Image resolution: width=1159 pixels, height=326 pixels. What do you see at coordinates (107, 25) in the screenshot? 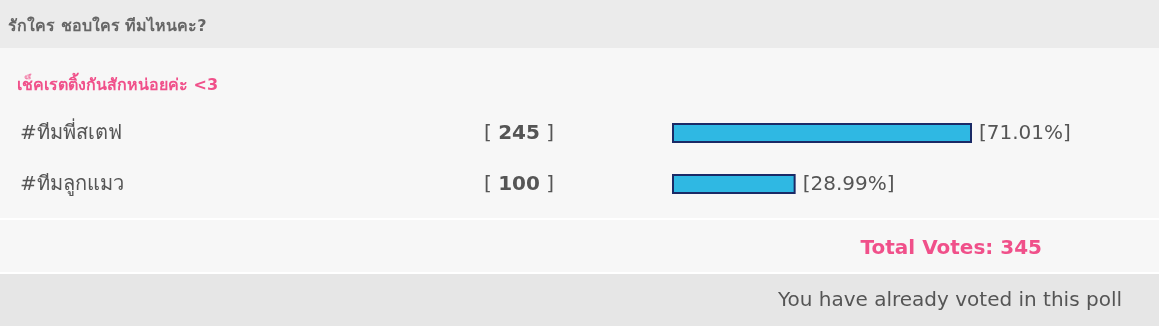
I see `text: รักใคร ชอบใคร ทีมไหนคะ?` at bounding box center [107, 25].